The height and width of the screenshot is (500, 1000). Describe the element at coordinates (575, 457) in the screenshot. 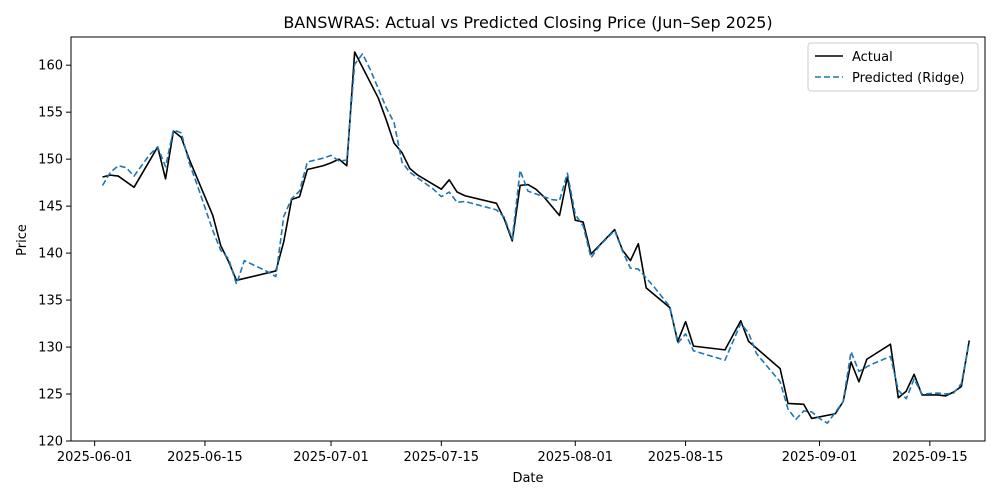

I see `x-tick-label: 2025-08-01` at that location.